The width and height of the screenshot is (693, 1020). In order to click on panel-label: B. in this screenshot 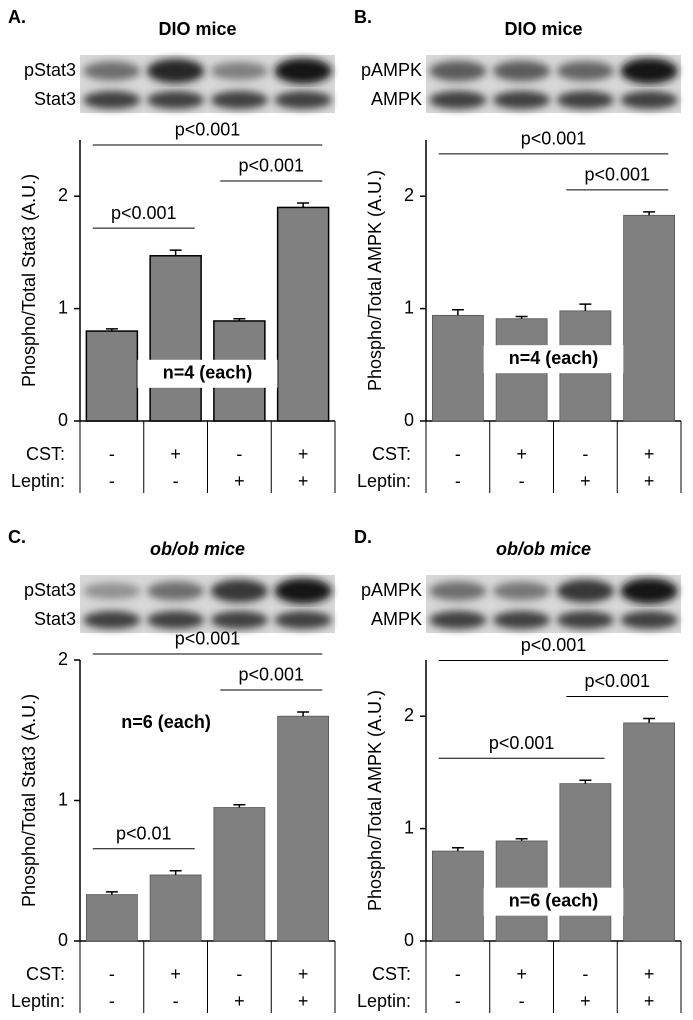, I will do `click(363, 17)`.